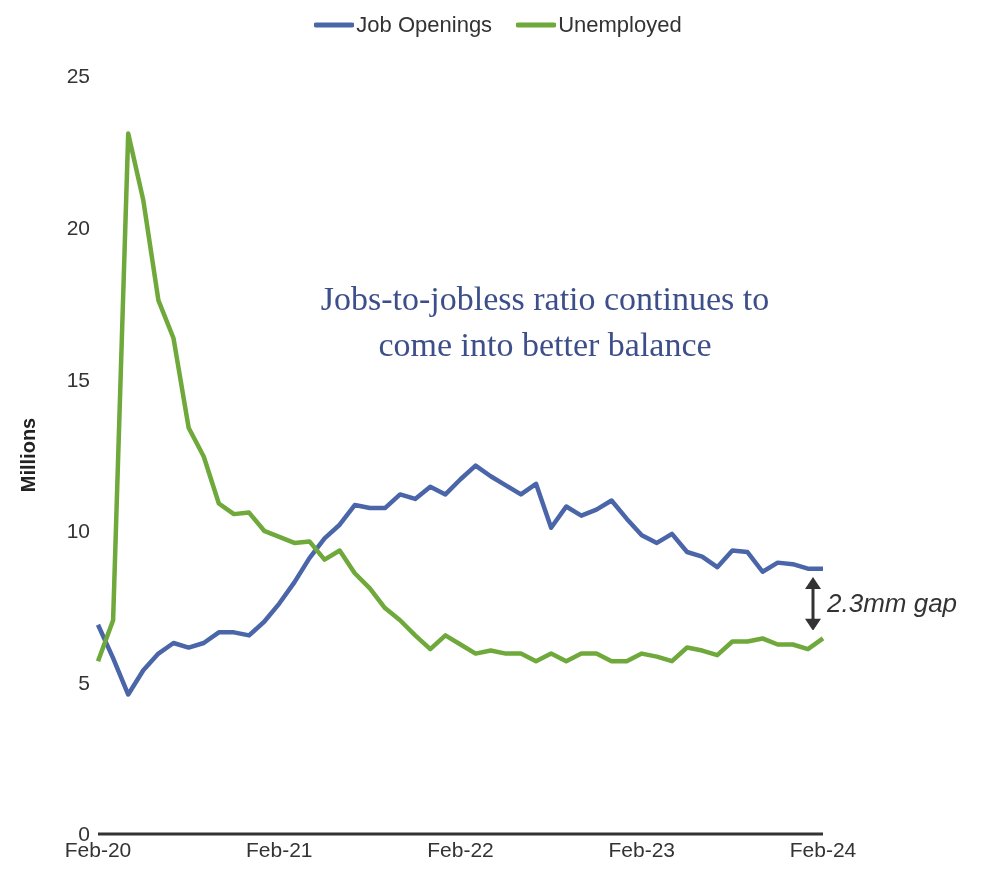 This screenshot has height=882, width=1003. What do you see at coordinates (78, 76) in the screenshot?
I see `y-tick-label: 25` at bounding box center [78, 76].